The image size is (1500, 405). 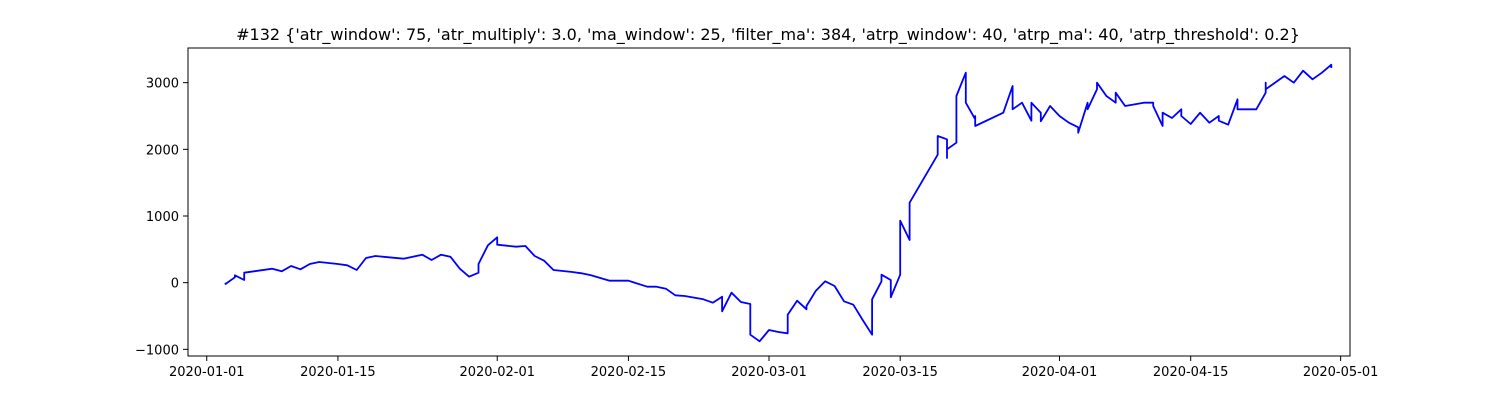 I want to click on x-tick-label: 2020-05-01, so click(x=1341, y=372).